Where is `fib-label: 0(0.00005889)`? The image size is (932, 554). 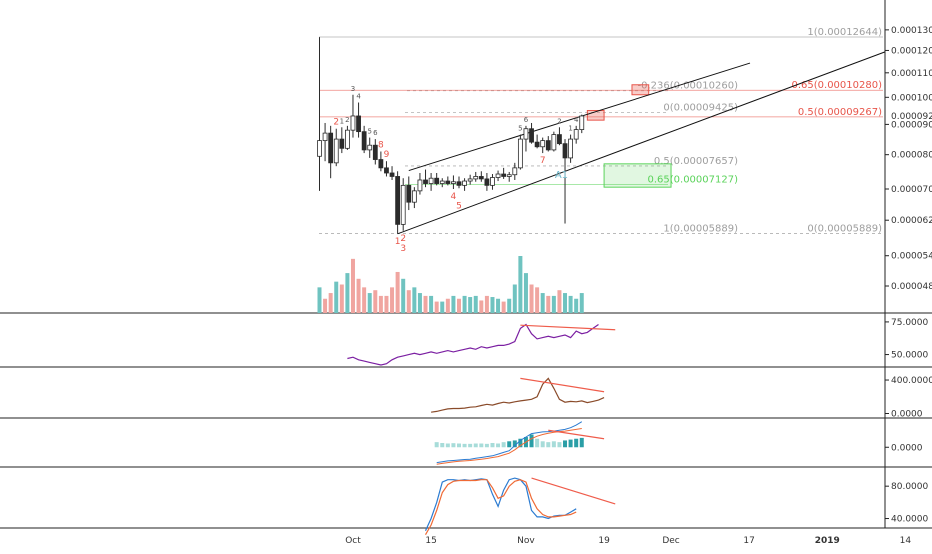
fib-label: 0(0.00005889) is located at coordinates (844, 228).